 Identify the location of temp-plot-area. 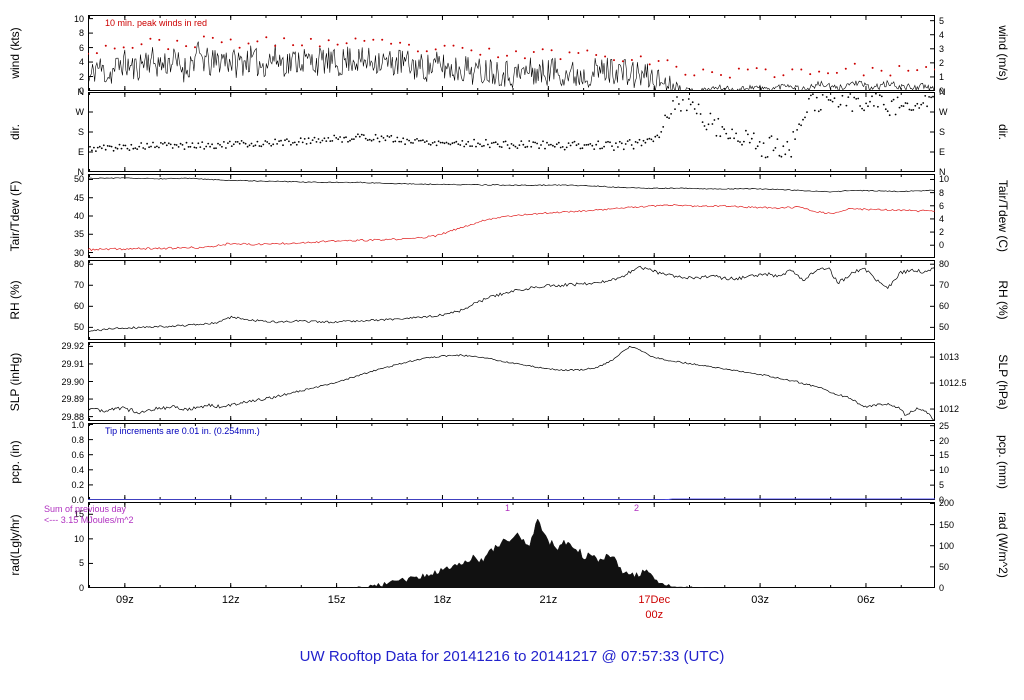
(511, 216).